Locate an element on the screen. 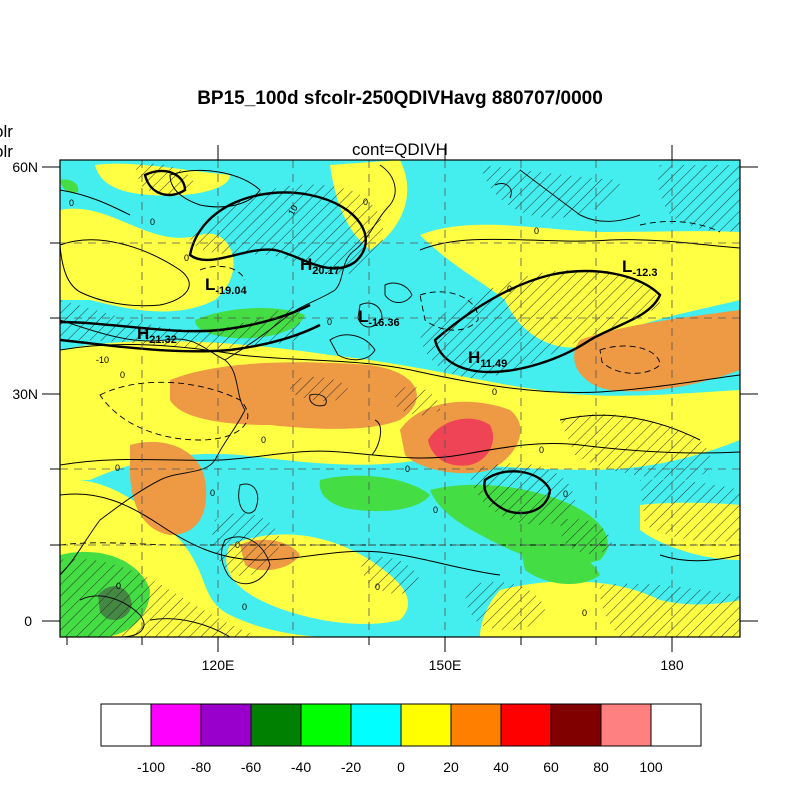 The image size is (800, 800). high-marker-2: H21.32 is located at coordinates (157, 335).